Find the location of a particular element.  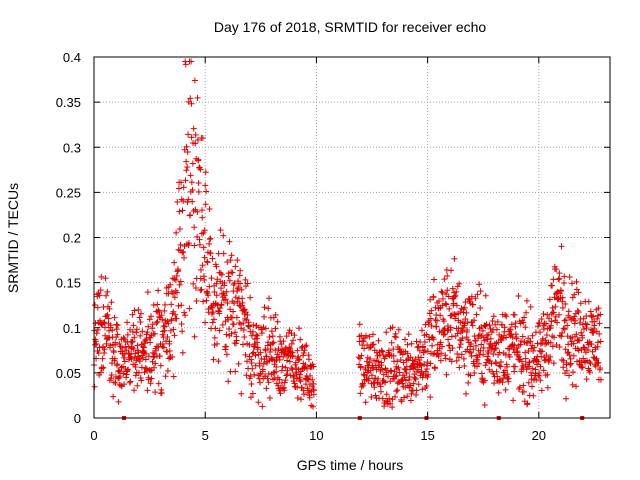

x-tick-label: 15 is located at coordinates (427, 435).